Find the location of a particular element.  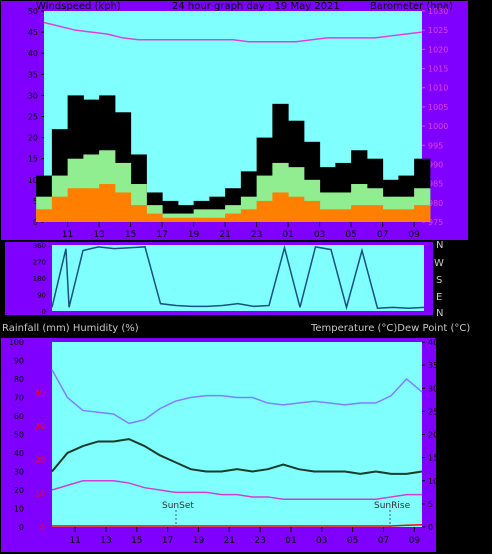

y-tick-label-left: 15 is located at coordinates (33, 159).